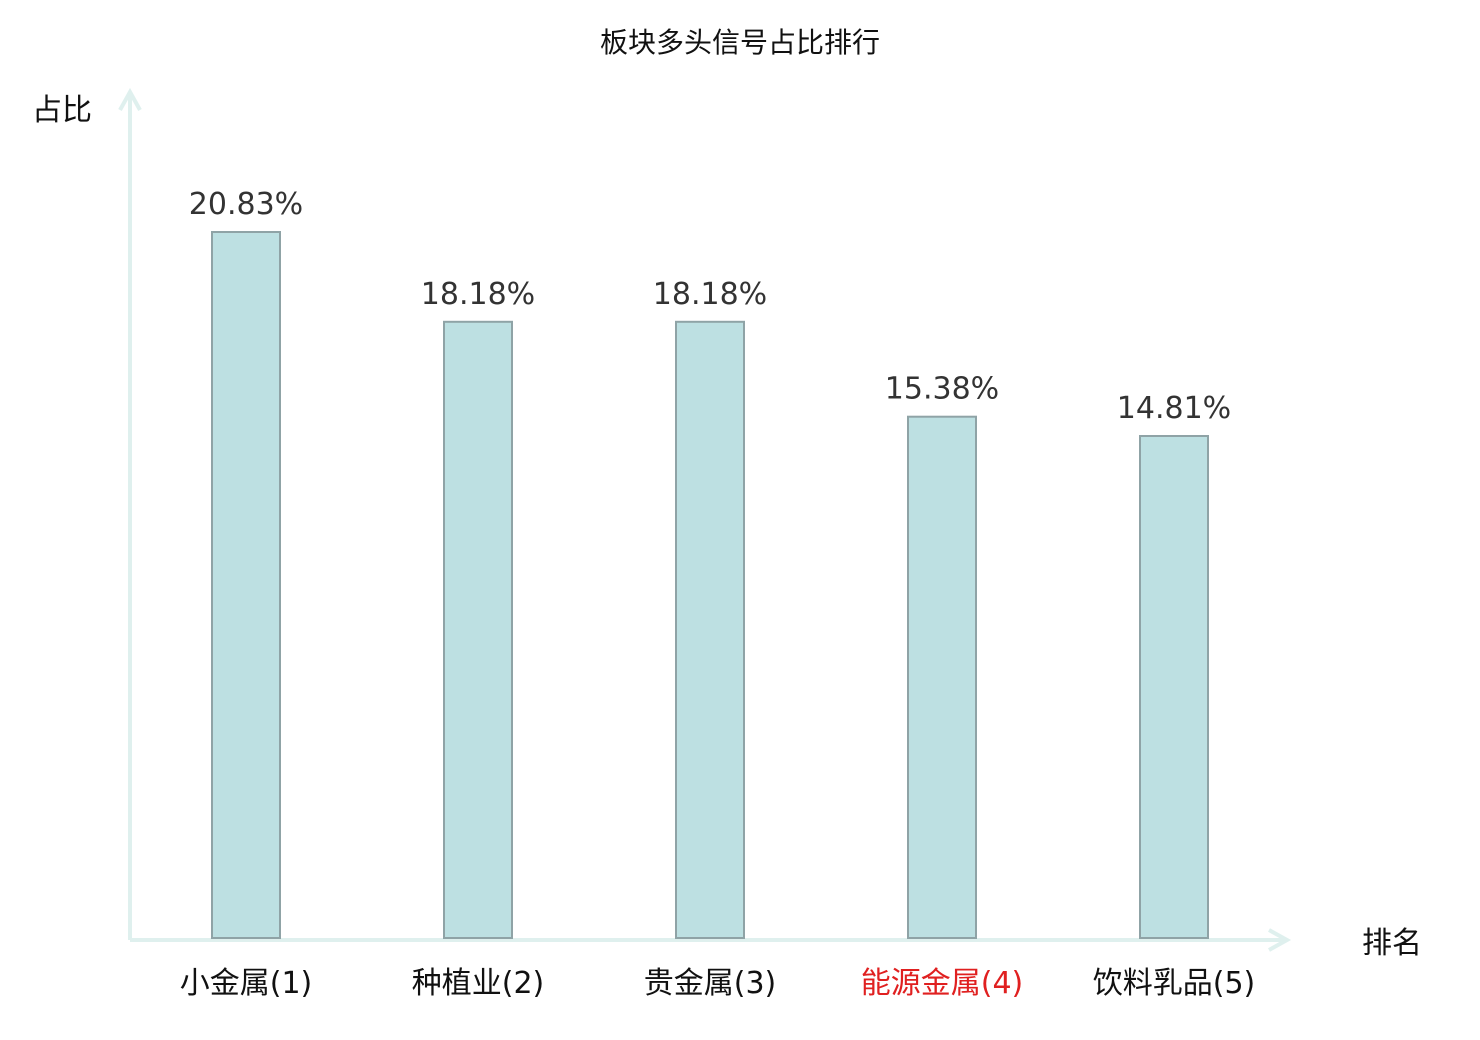  Describe the element at coordinates (740, 42) in the screenshot. I see `chart-title: 板块多头信号占比排行` at that location.